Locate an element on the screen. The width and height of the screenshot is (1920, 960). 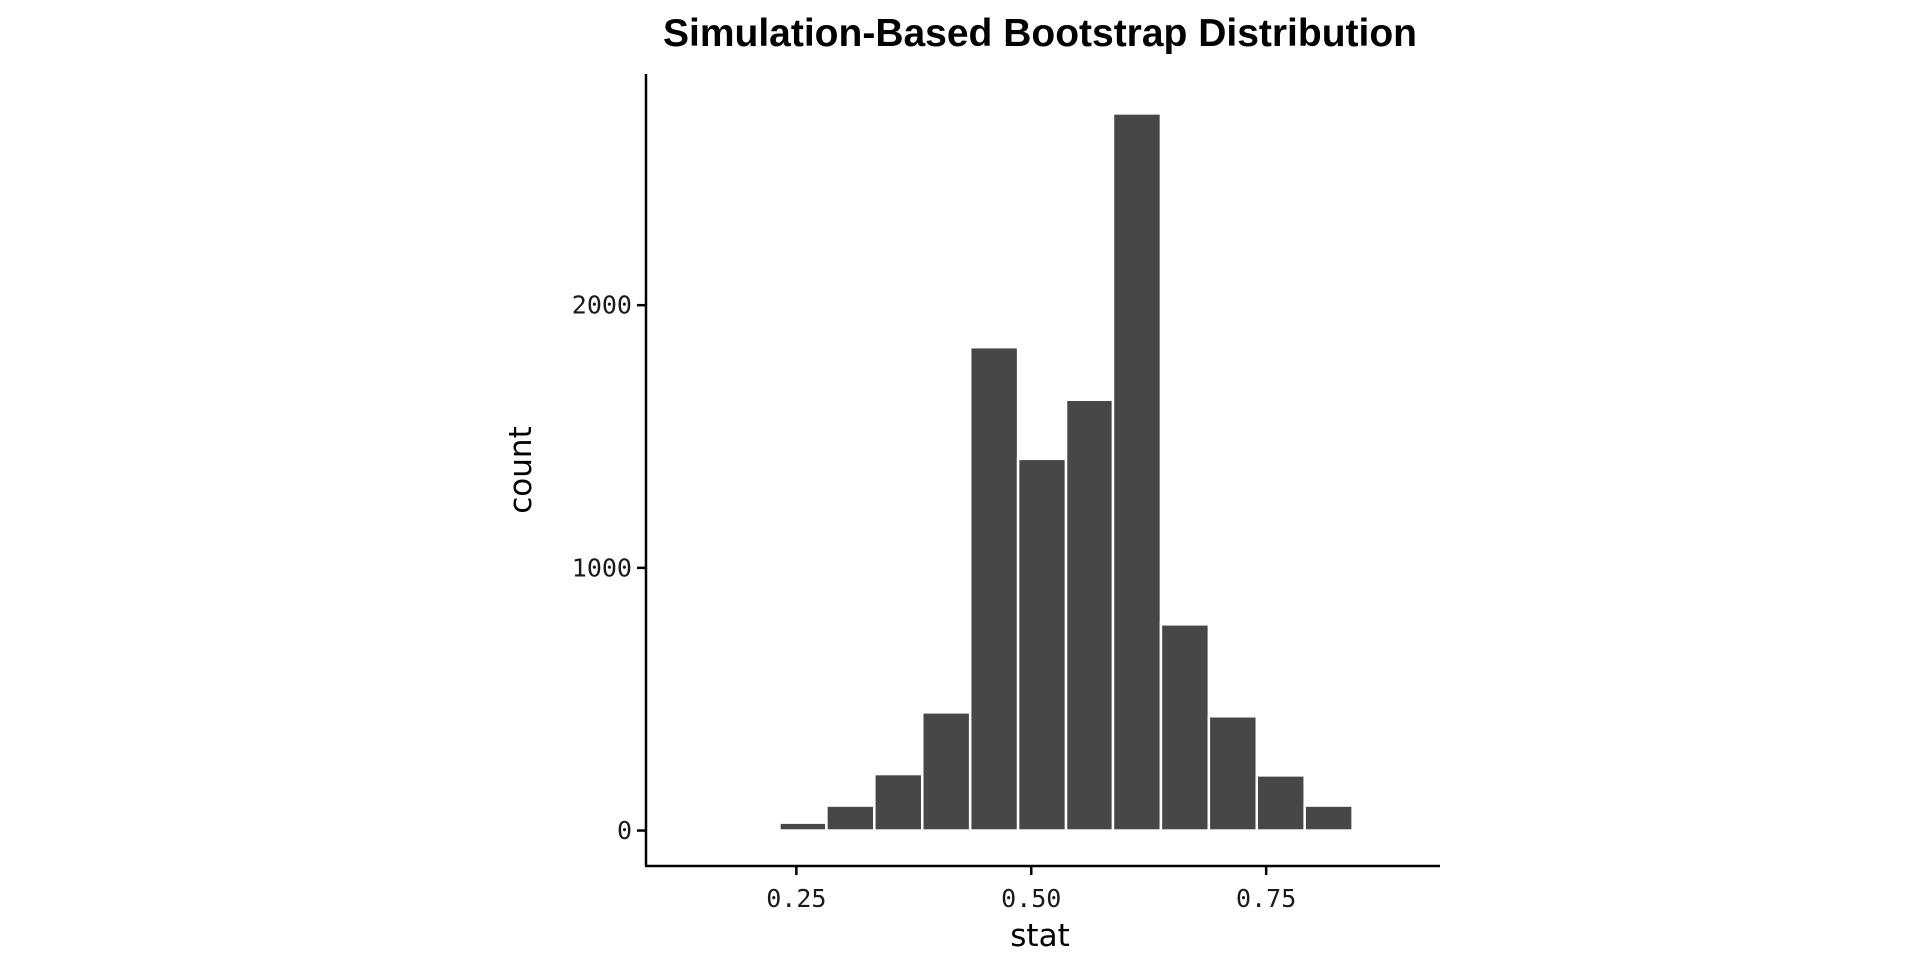
chart-title: Simulation-Based Bootstrap Distribution is located at coordinates (1040, 33).